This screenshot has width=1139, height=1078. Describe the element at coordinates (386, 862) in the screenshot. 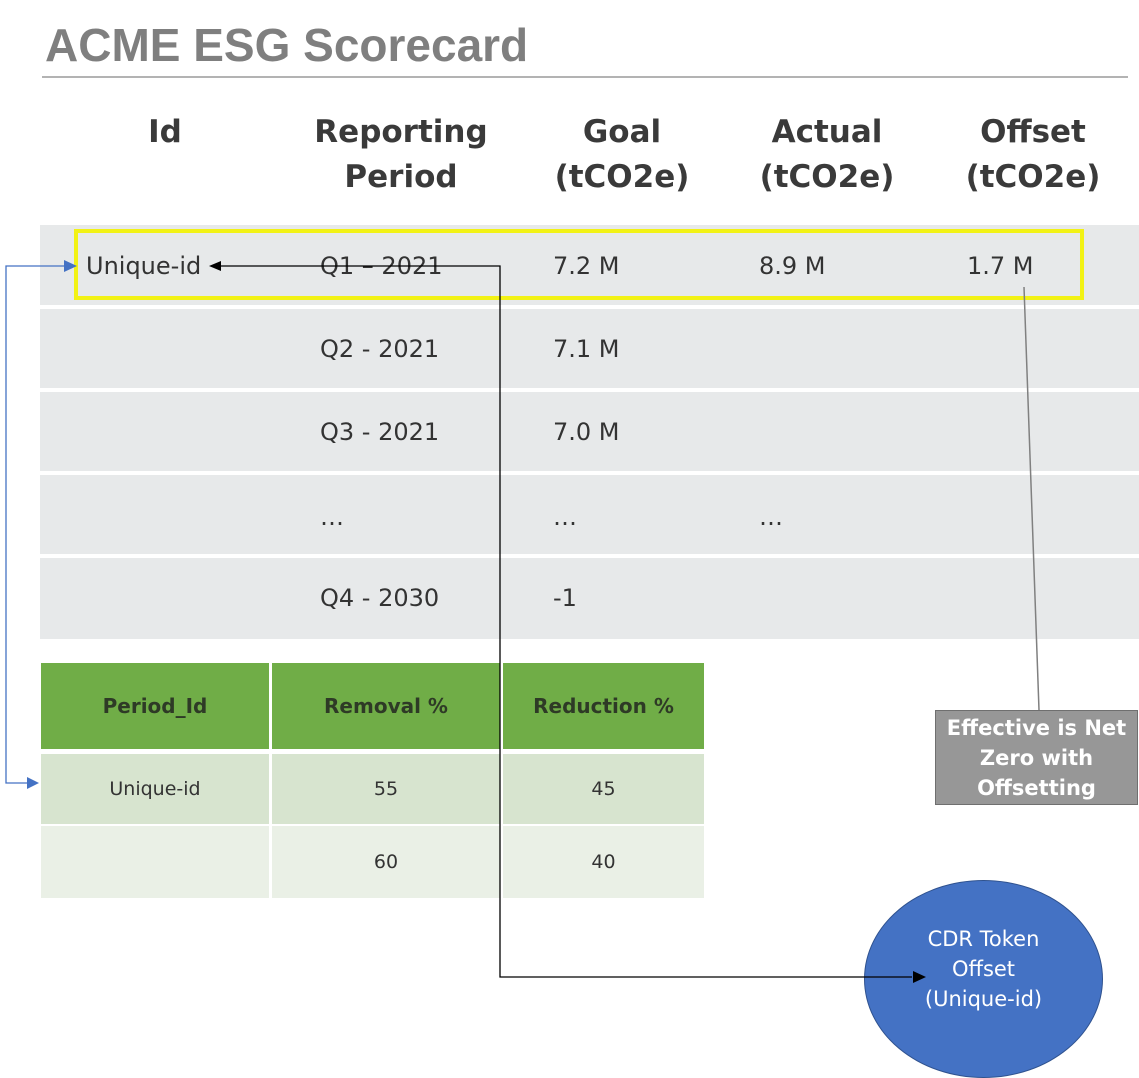

I see `split-cell-removal: 60` at that location.